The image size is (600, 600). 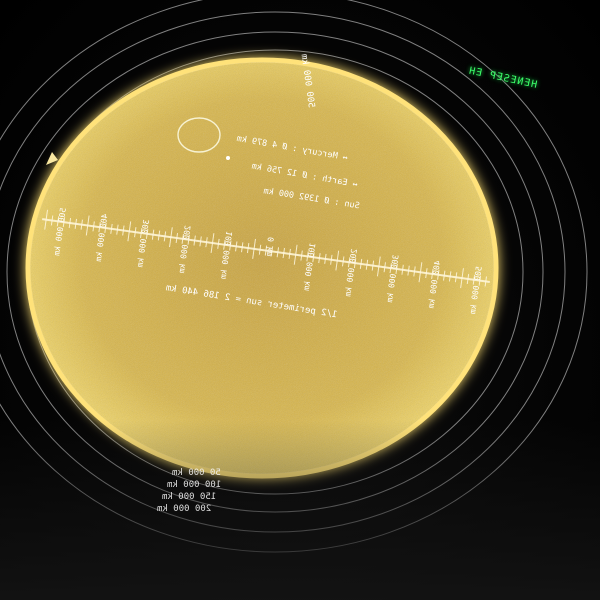 What do you see at coordinates (194, 485) in the screenshot?
I see `ring-legend-label: 100 000 km` at bounding box center [194, 485].